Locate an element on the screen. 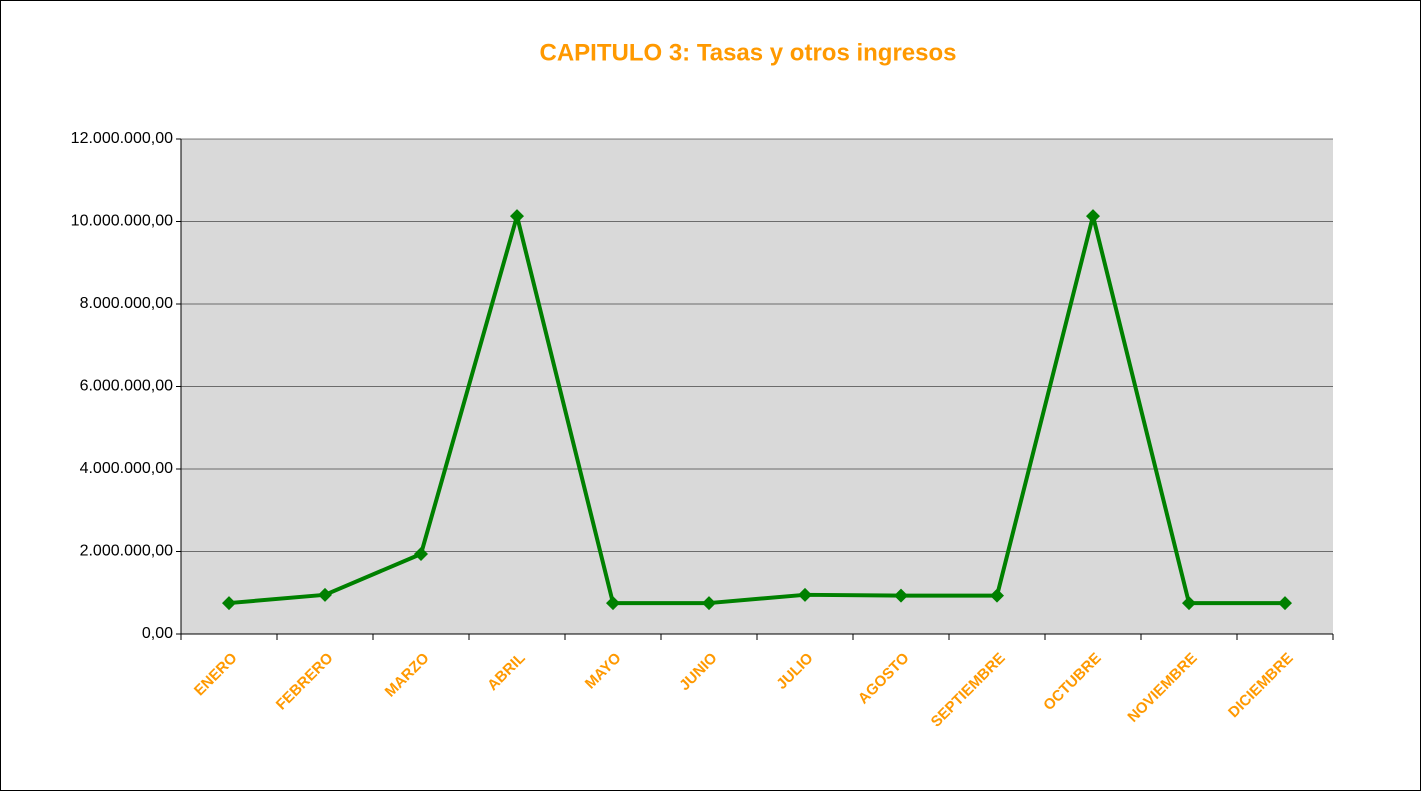 The image size is (1421, 791). chart-title: CAPITULO 3: Tasas y otros ingresos is located at coordinates (748, 52).